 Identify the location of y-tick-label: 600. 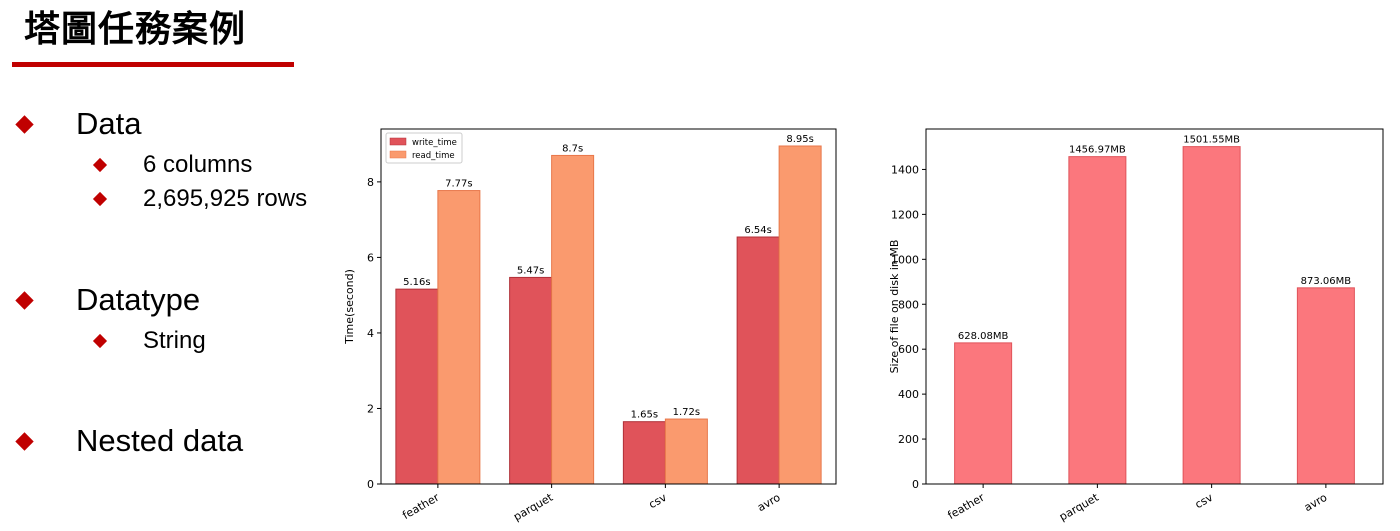
(908, 349).